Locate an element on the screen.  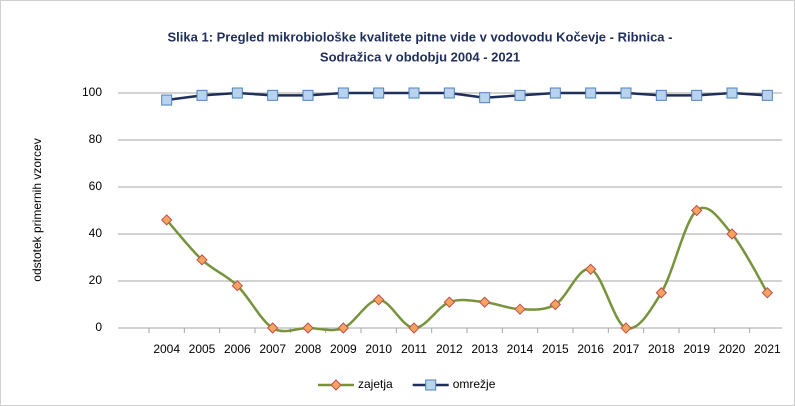
x-tick-label: 2016 is located at coordinates (590, 349).